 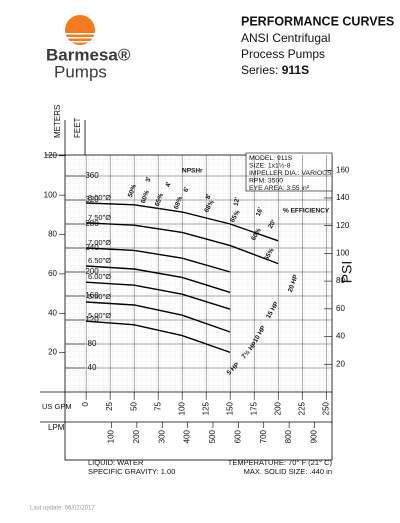 What do you see at coordinates (111, 436) in the screenshot?
I see `x2-tick-label: 100` at bounding box center [111, 436].